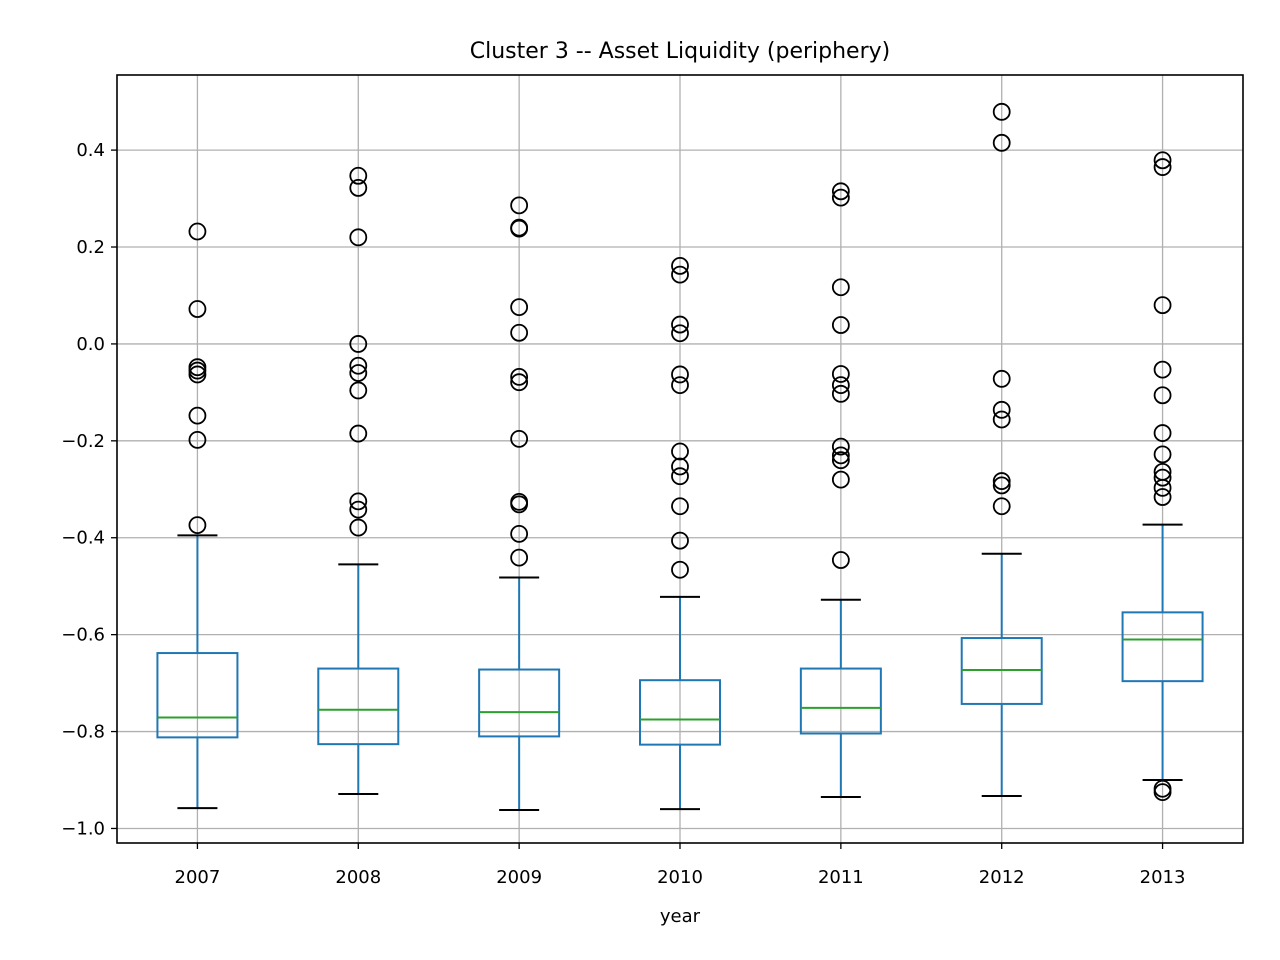 Image resolution: width=1280 pixels, height=960 pixels. I want to click on x-tick-label: 2013, so click(1163, 877).